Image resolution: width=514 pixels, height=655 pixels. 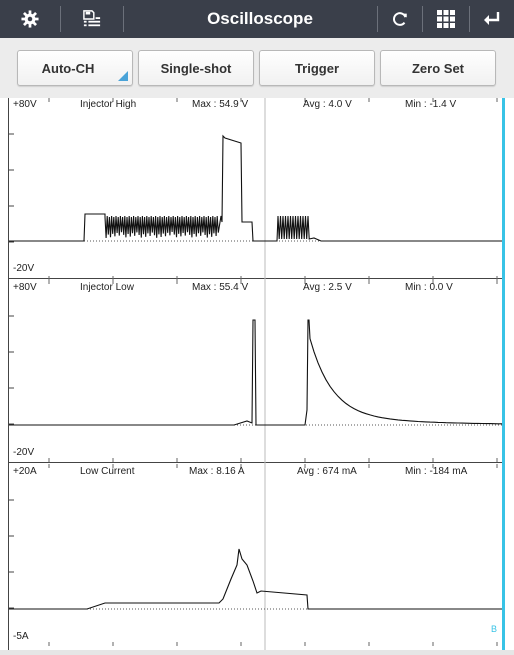 What do you see at coordinates (503, 374) in the screenshot?
I see `scope-right-rail` at bounding box center [503, 374].